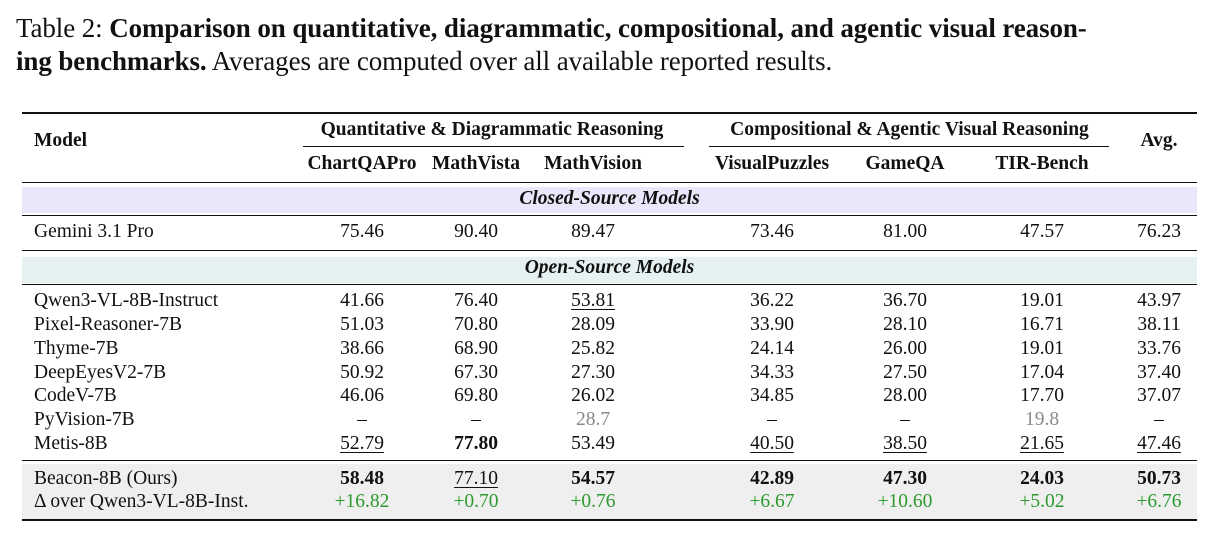 This screenshot has height=540, width=1219. I want to click on open-source-band, so click(609, 270).